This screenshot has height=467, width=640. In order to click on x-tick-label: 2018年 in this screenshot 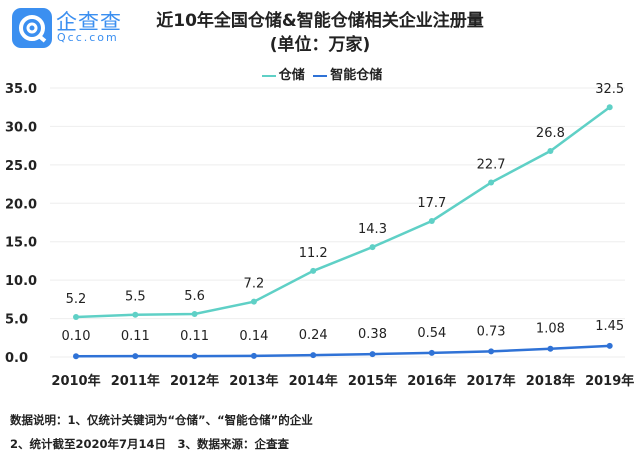, I will do `click(550, 381)`.